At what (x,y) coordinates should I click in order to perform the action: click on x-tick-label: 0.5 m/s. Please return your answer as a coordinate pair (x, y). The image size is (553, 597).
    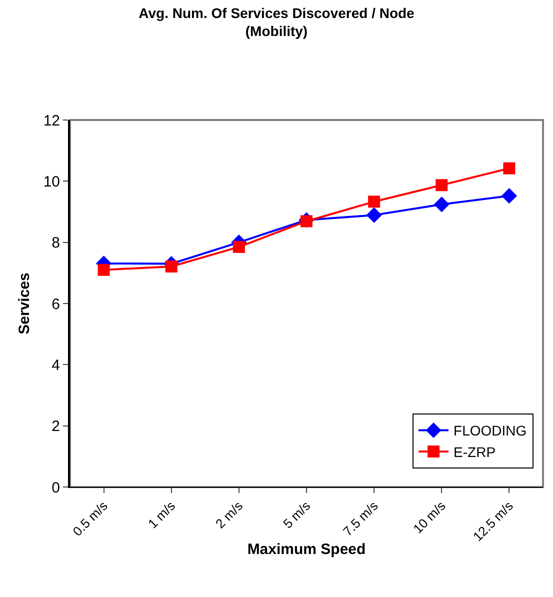
    Looking at the image, I should click on (90, 518).